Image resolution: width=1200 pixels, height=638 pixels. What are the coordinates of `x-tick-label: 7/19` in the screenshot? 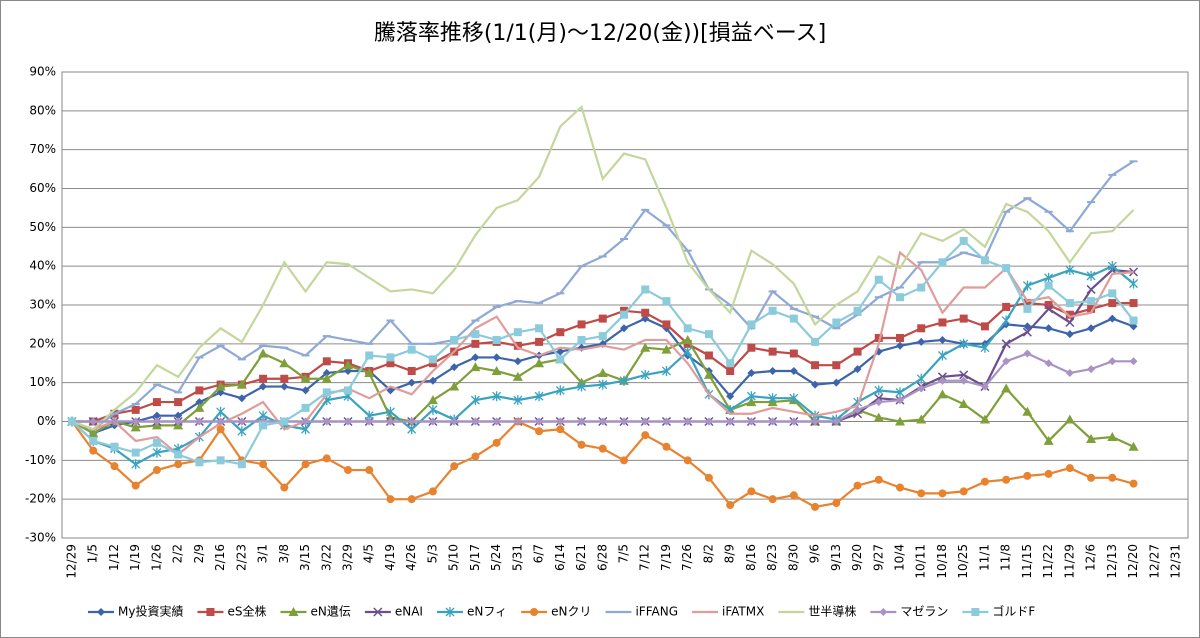 It's located at (666, 557).